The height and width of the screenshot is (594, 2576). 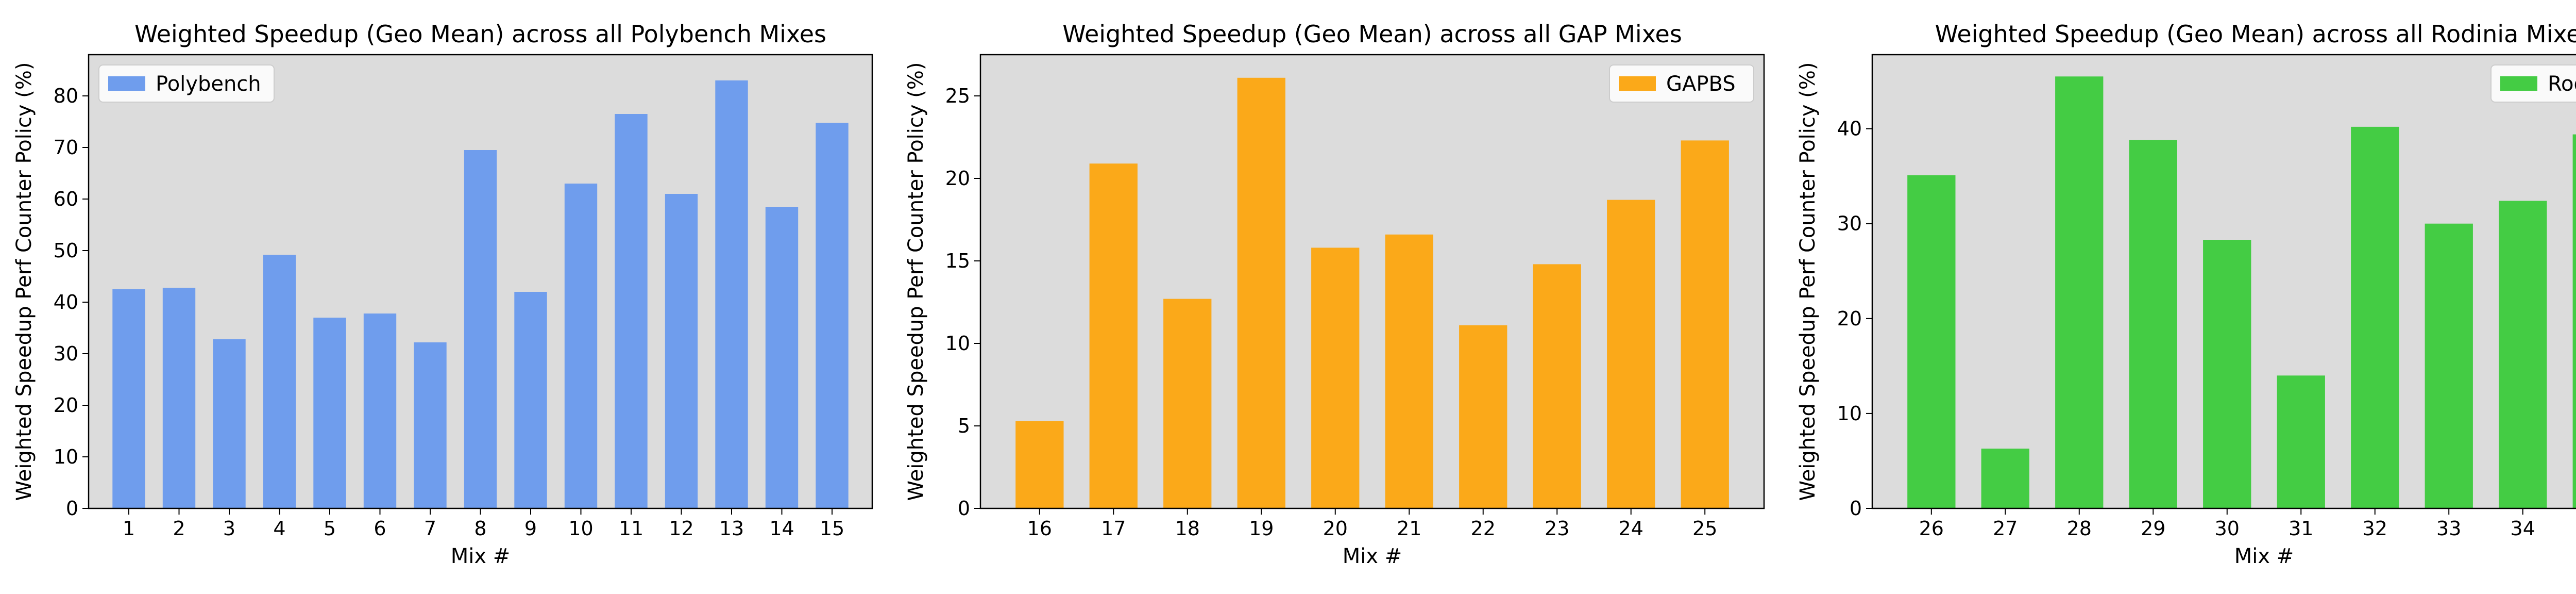 I want to click on x-tick-label: 14, so click(x=781, y=528).